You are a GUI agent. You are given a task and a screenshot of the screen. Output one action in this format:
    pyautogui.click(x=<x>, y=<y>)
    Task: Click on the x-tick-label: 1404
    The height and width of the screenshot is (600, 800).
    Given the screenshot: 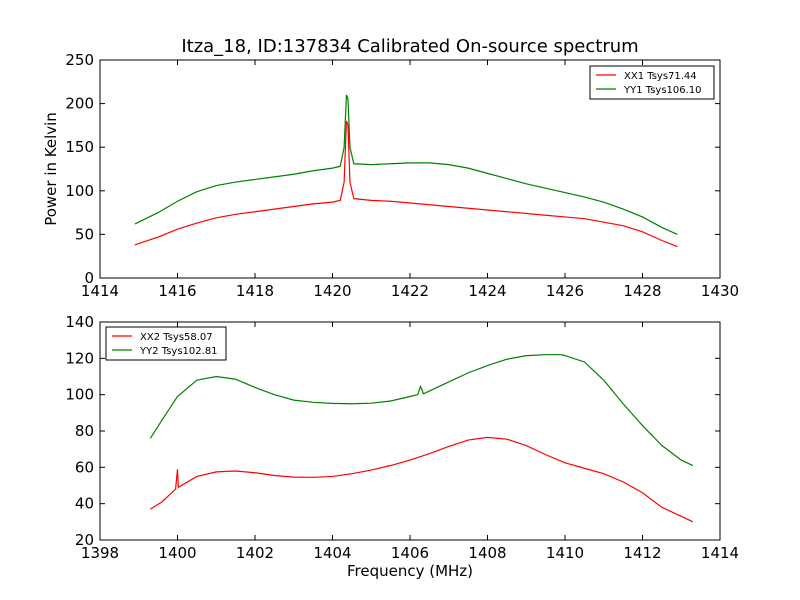 What is the action you would take?
    pyautogui.click(x=332, y=553)
    